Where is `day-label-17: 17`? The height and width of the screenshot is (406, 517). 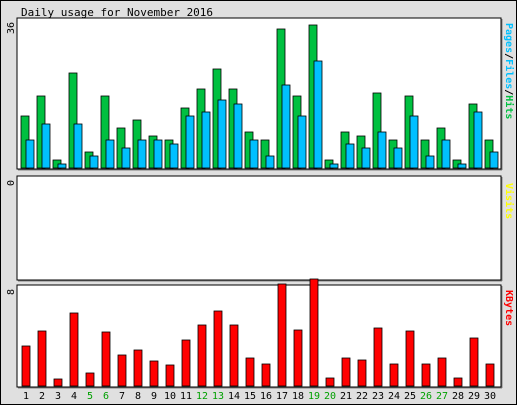
day-label-17: 17 is located at coordinates (282, 396).